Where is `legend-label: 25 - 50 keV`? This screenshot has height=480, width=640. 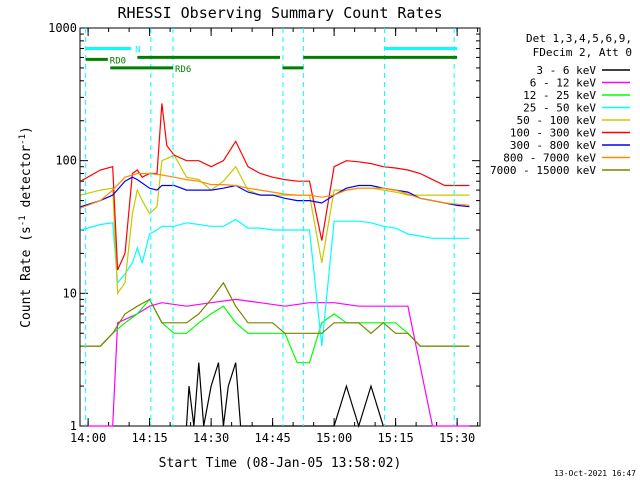 legend-label: 25 - 50 keV is located at coordinates (559, 108).